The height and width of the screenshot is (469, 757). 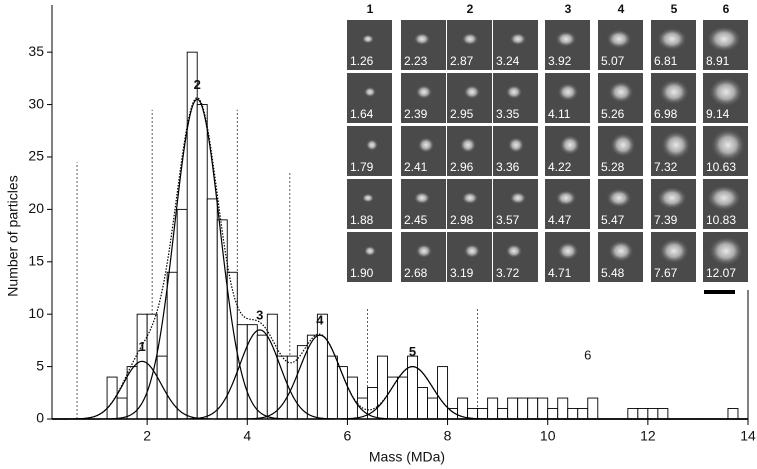 I want to click on mass-label: 5.47, so click(x=613, y=220).